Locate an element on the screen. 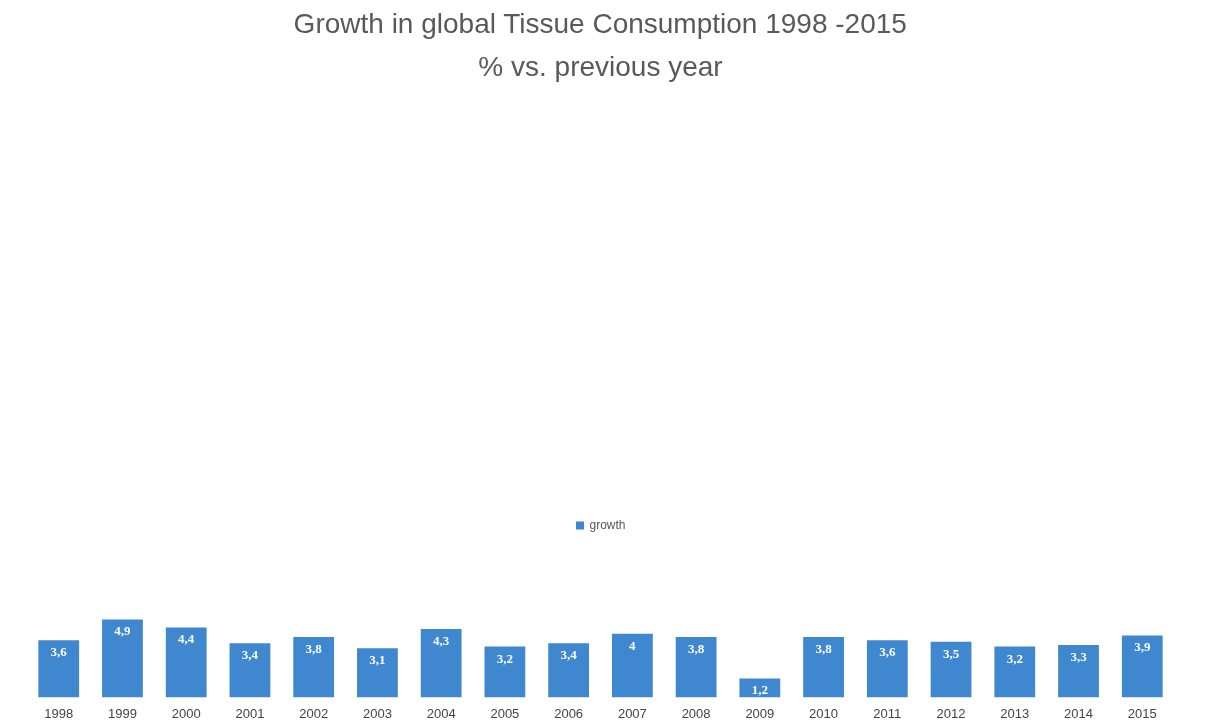  x-tick-label: 2014 is located at coordinates (1078, 713).